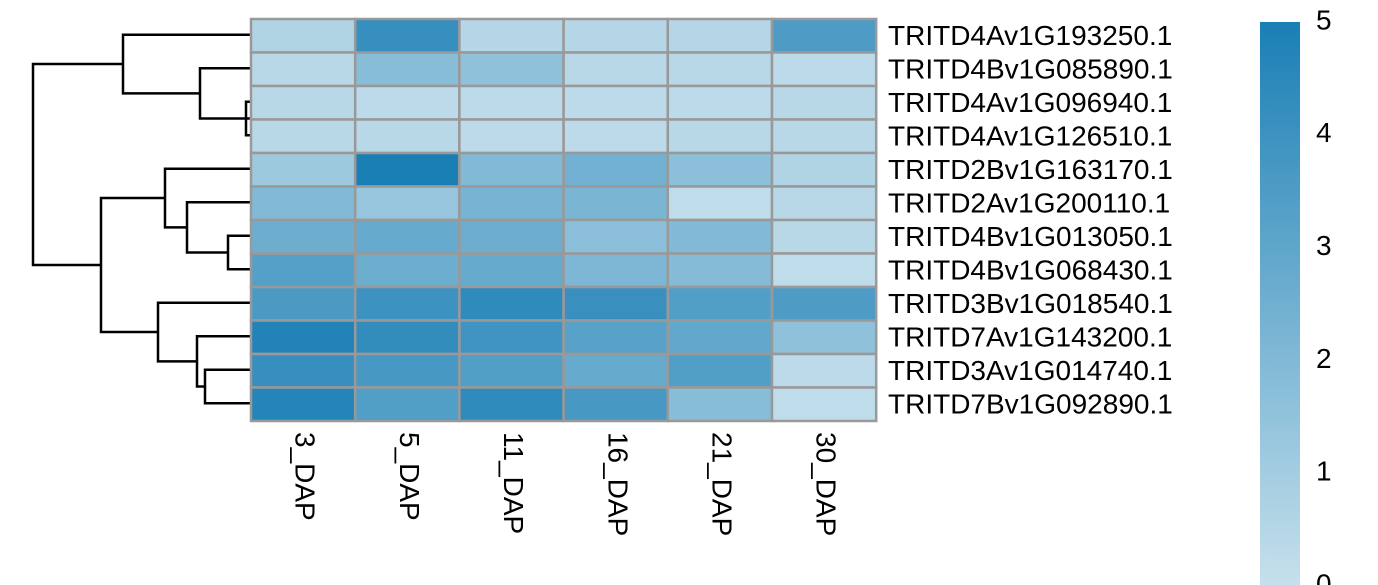  I want to click on column-label: 16_DAP, so click(617, 484).